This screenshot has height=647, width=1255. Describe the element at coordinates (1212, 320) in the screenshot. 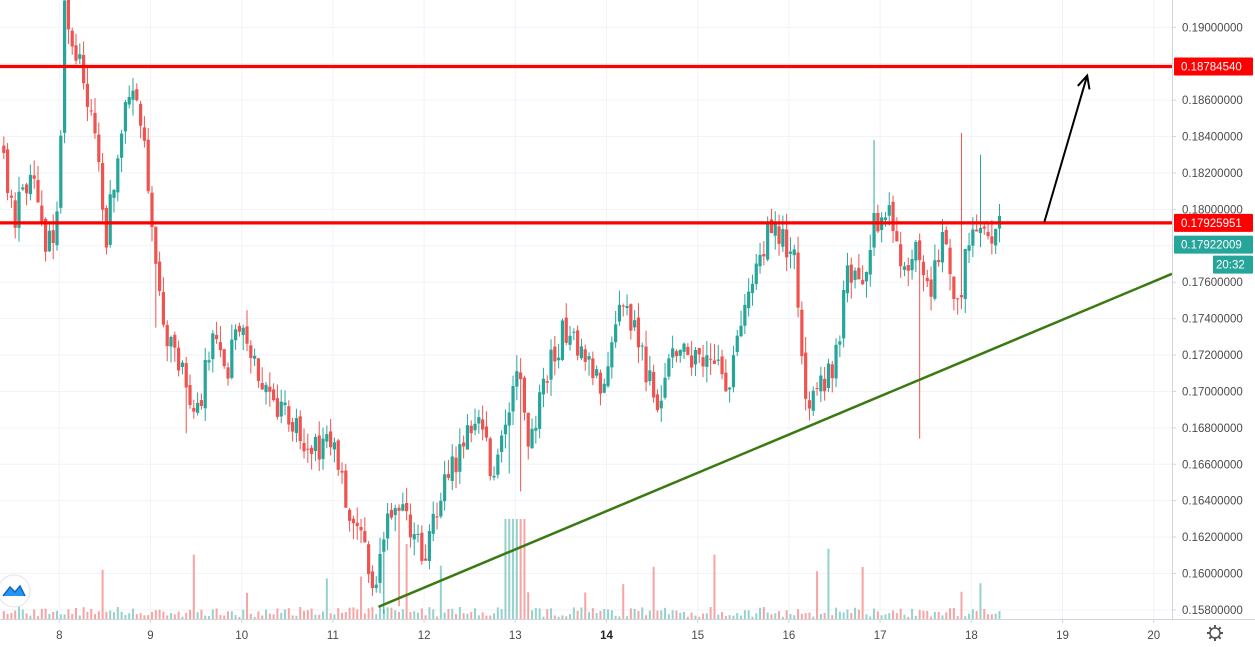

I see `y-tick-label: 0.17400000` at that location.